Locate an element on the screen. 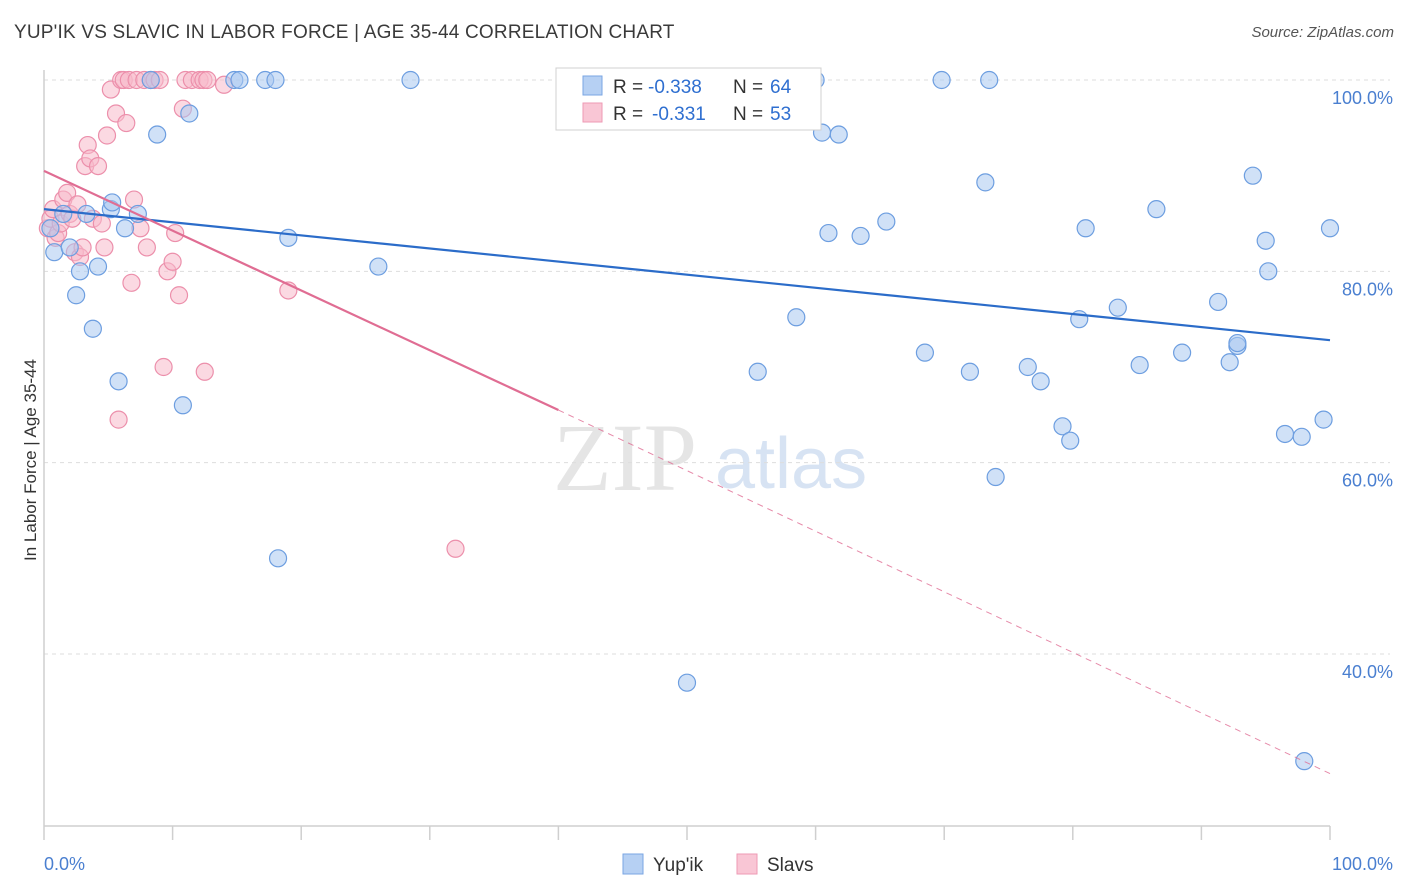 The image size is (1406, 892). series-legend-swatch-slavs is located at coordinates (747, 864).